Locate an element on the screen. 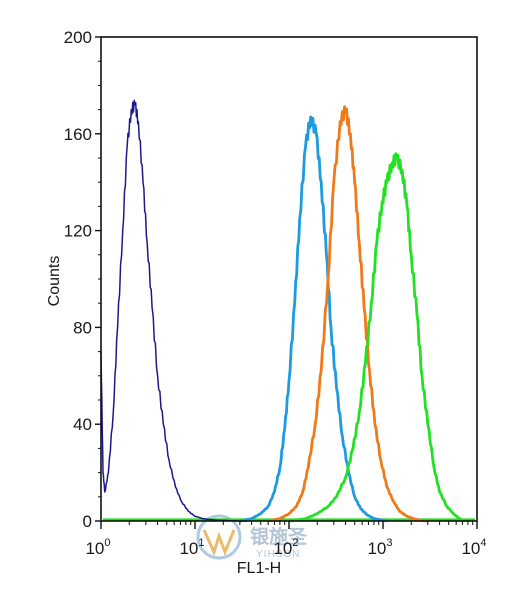  watermark-text-cn: 银施圣 is located at coordinates (279, 536).